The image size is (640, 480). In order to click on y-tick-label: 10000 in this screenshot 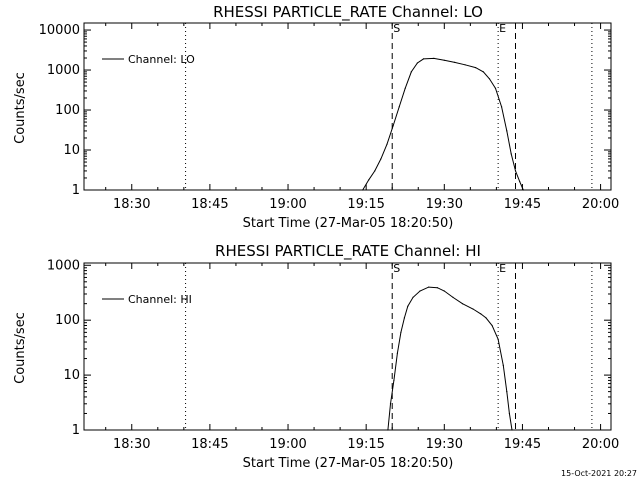, I will do `click(59, 30)`.